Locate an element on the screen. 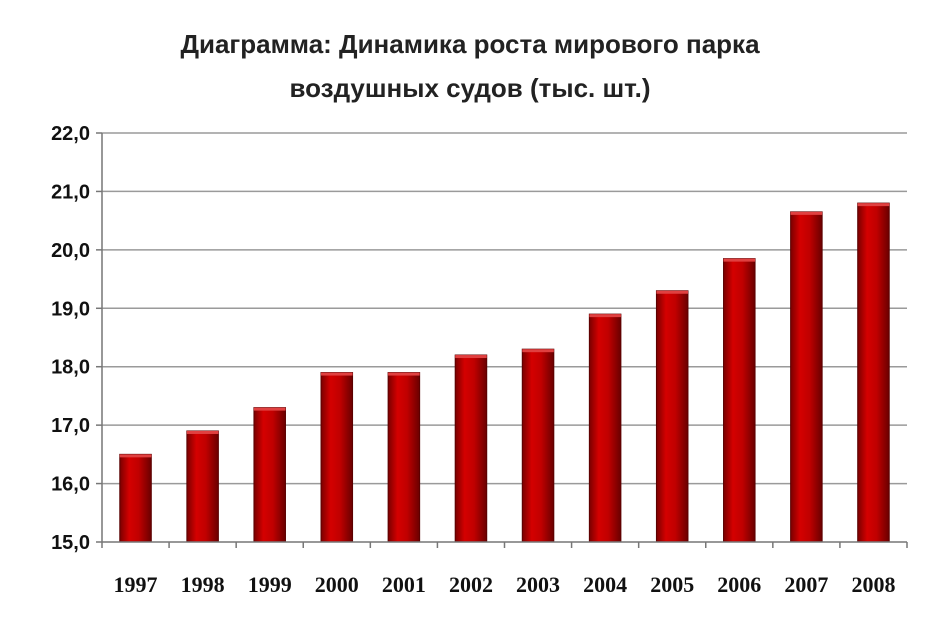  bar-2006 is located at coordinates (739, 400).